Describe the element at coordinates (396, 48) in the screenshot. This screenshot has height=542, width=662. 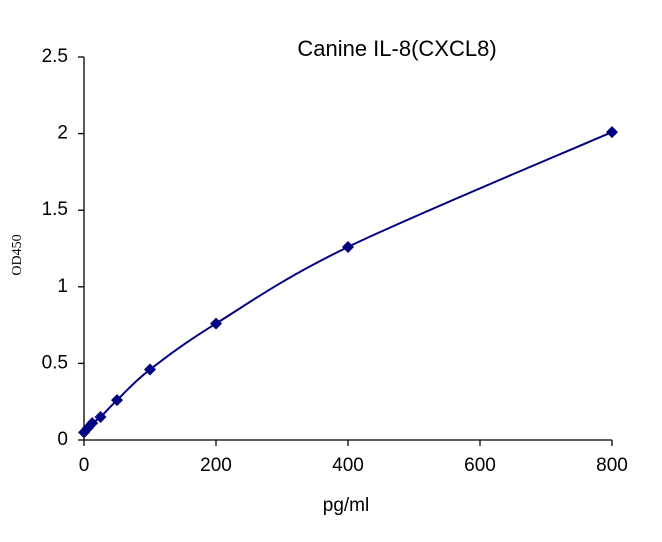
I see `chart-title: Canine IL-8(CXCL8)` at that location.